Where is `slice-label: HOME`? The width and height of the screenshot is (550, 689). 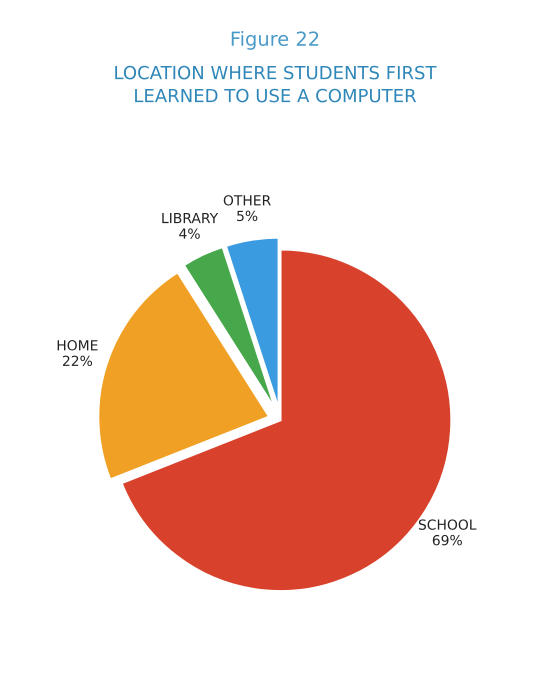
slice-label: HOME is located at coordinates (78, 345).